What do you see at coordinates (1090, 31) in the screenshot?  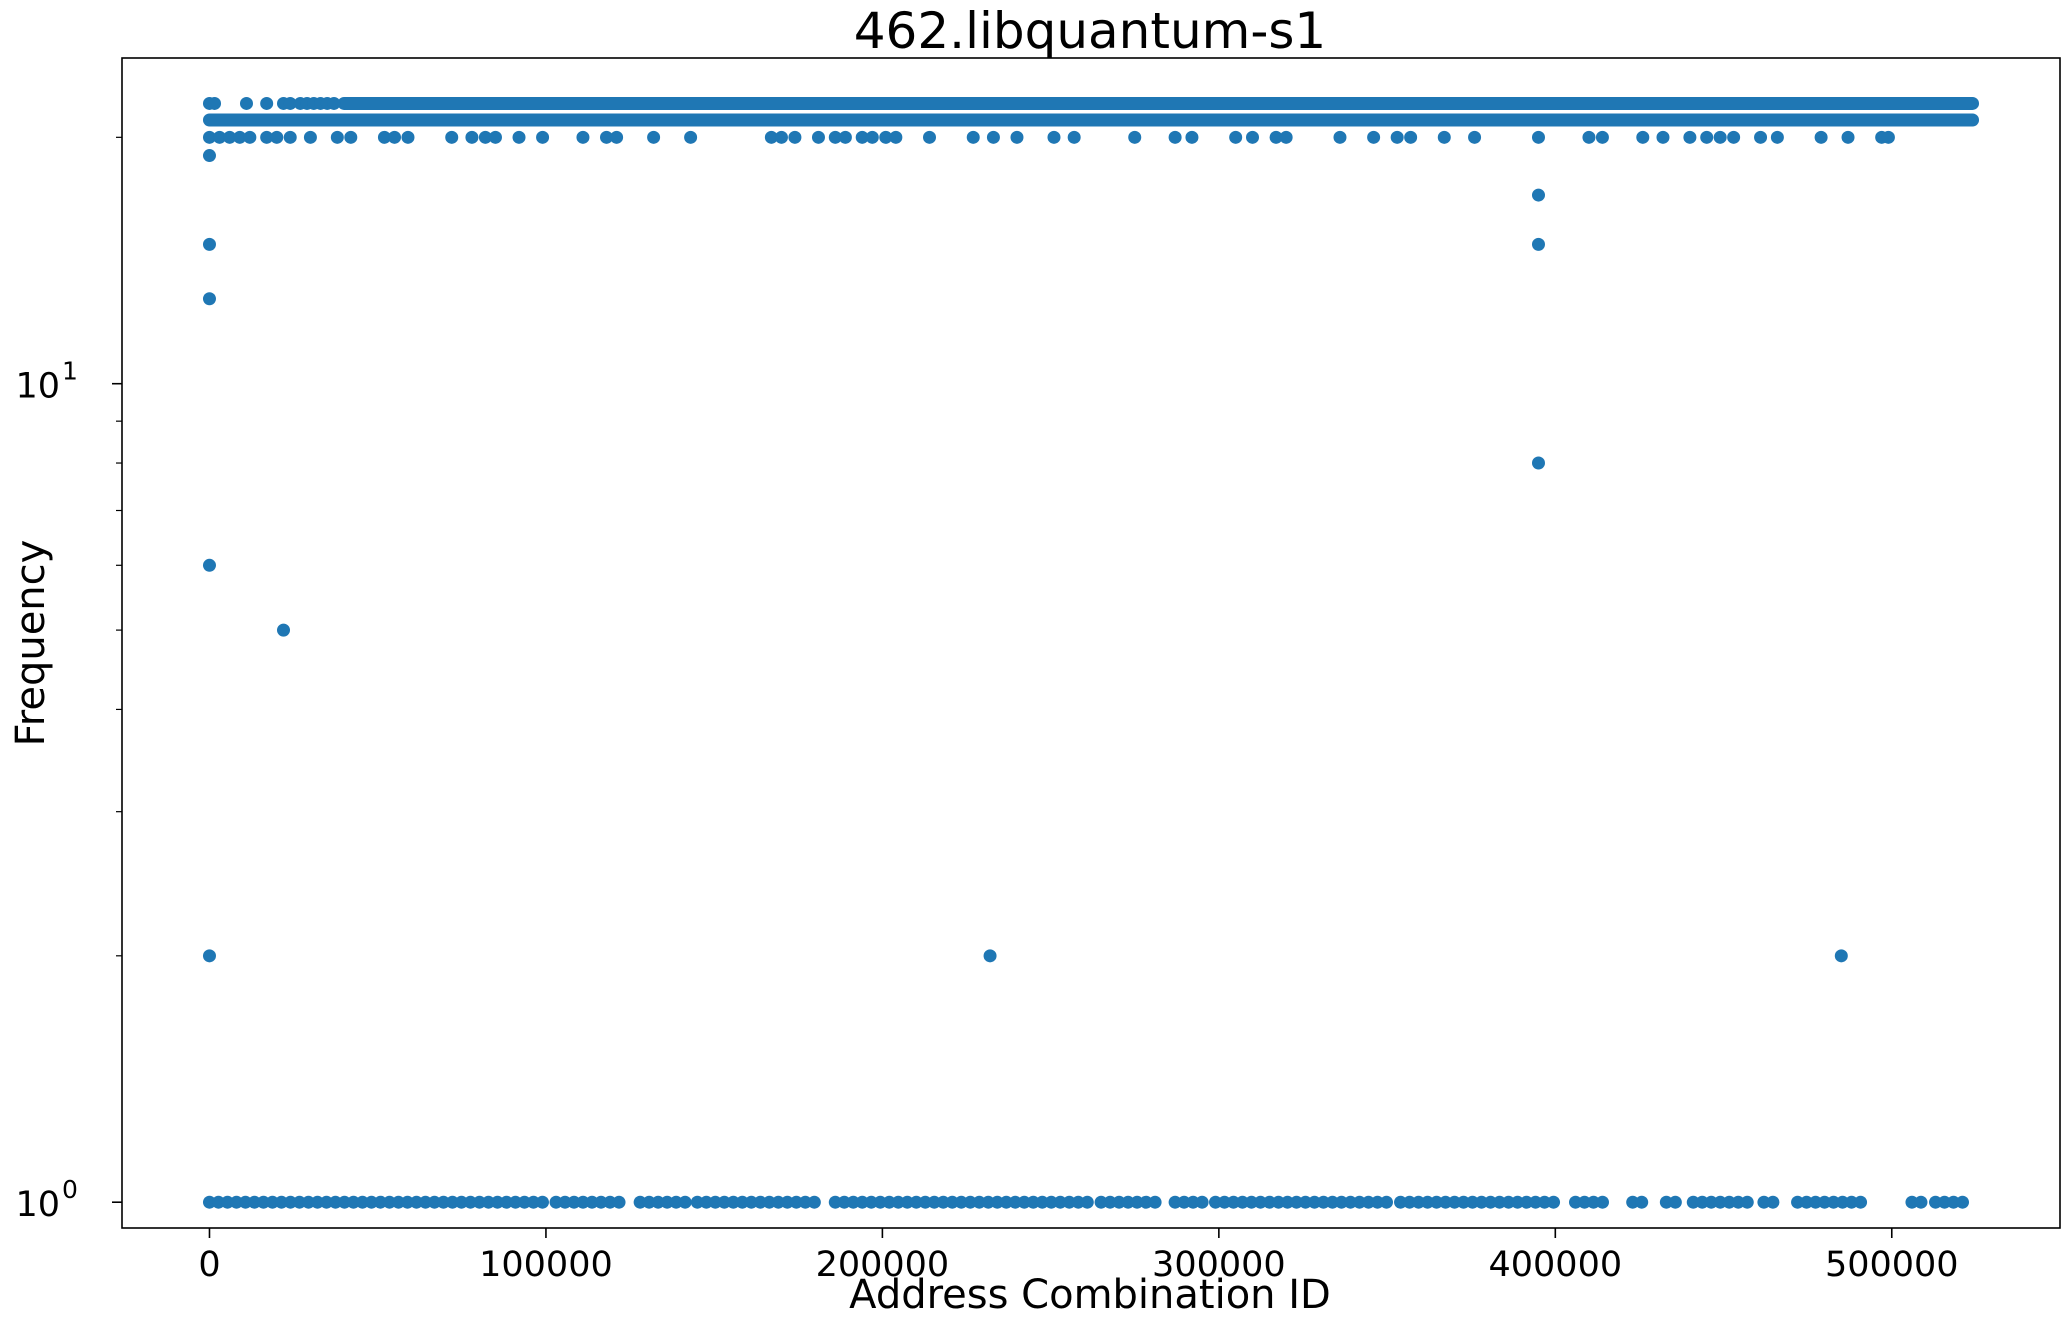 I see `chart-title: 462.libquantum-s1` at bounding box center [1090, 31].